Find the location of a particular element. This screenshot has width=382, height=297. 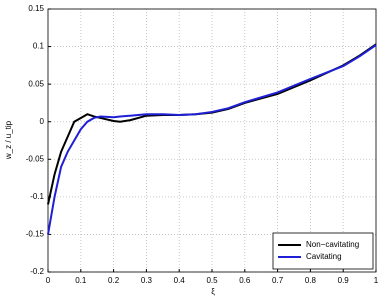

y-tick-label: -0.05 is located at coordinates (35, 158).